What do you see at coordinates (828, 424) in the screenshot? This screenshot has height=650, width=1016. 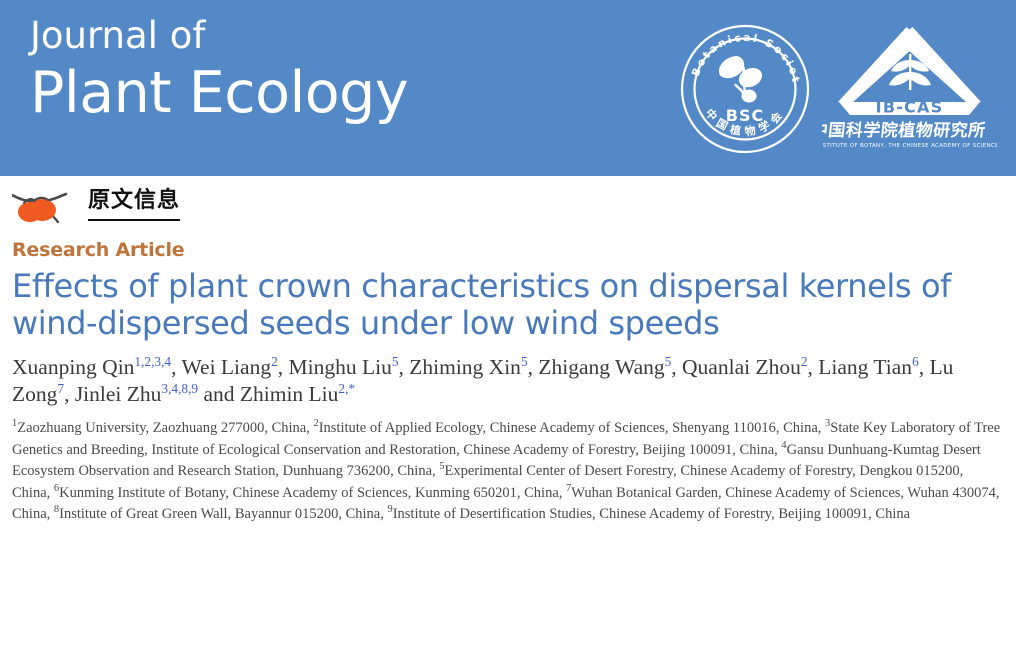 I see `affiliation-marker: 3` at bounding box center [828, 424].